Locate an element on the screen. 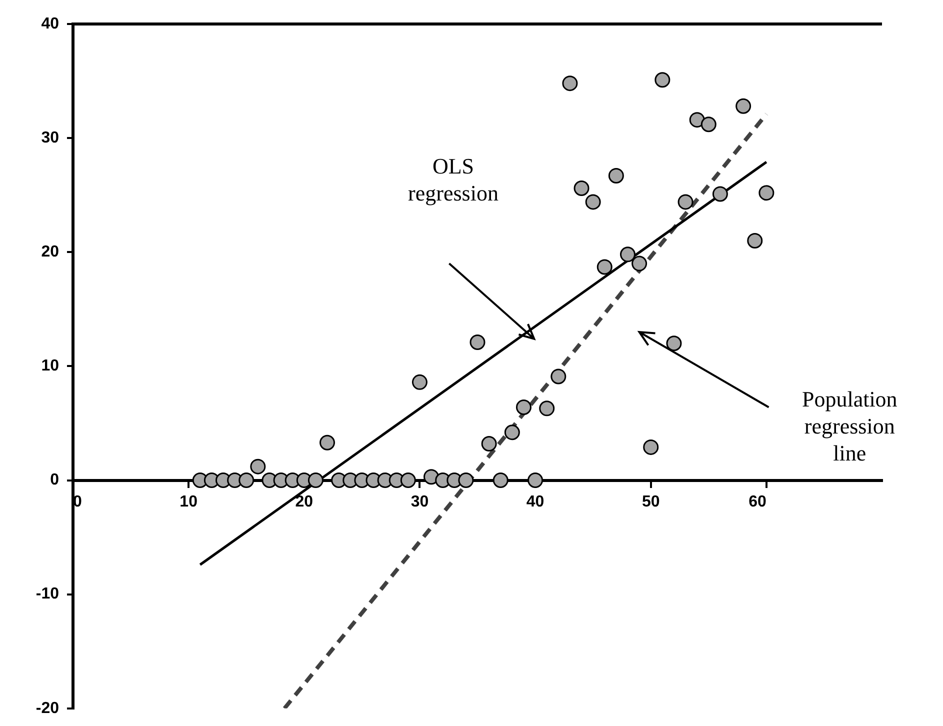 The height and width of the screenshot is (726, 943). annotation: Population regression line is located at coordinates (850, 426).